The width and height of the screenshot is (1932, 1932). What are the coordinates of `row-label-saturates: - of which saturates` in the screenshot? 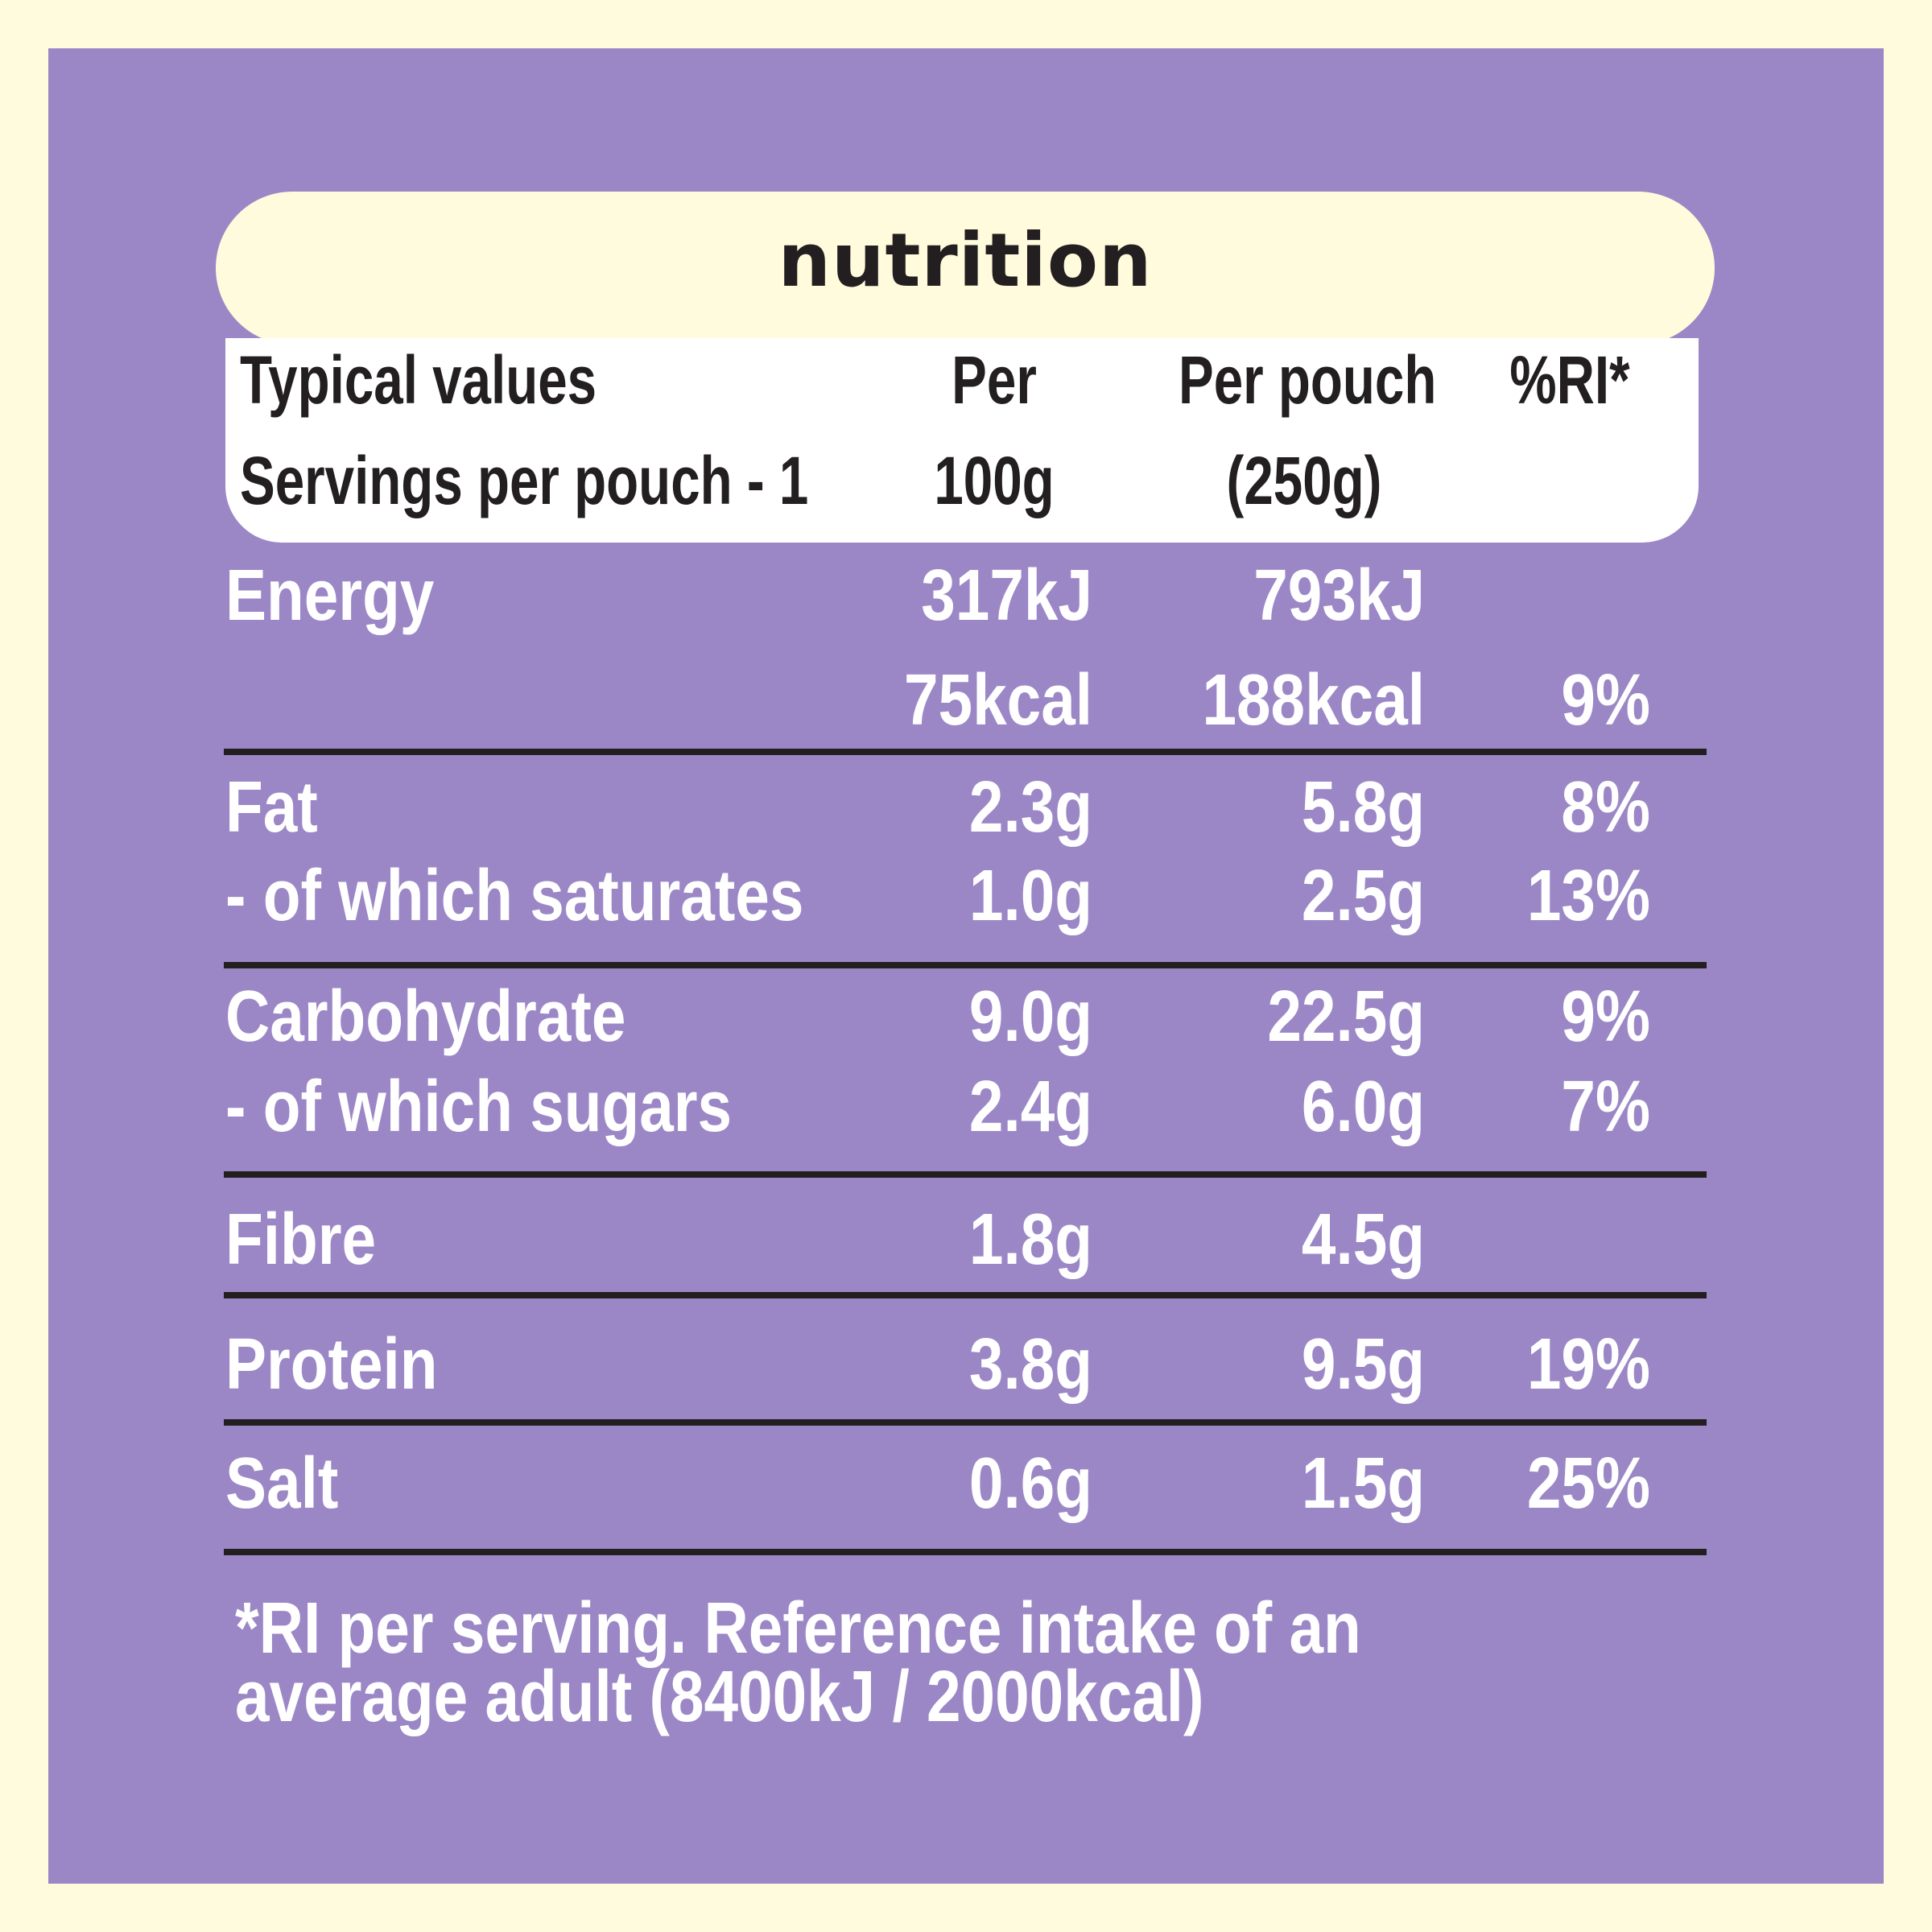 It's located at (514, 896).